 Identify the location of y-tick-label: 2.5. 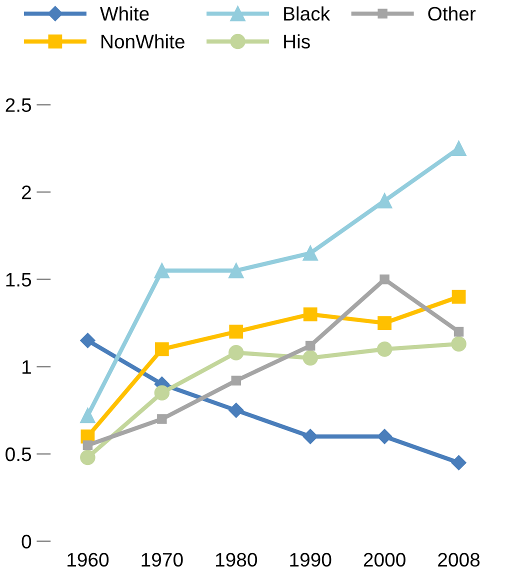
(19, 105).